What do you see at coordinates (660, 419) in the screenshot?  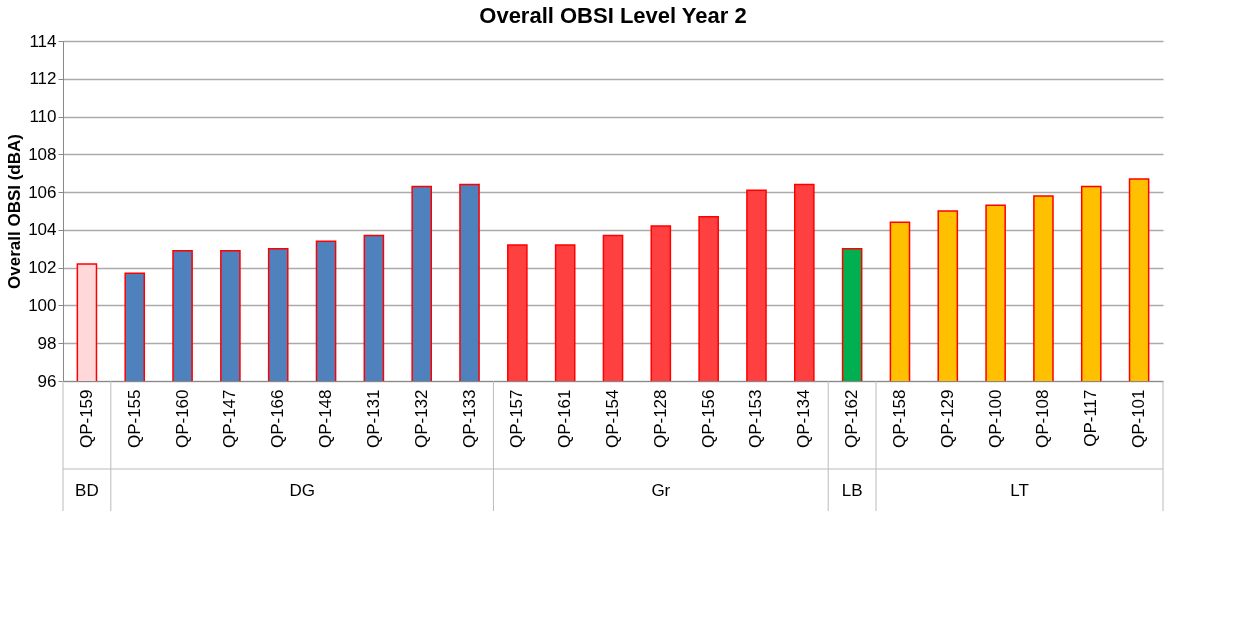 I see `x-tick-label: QP-128` at bounding box center [660, 419].